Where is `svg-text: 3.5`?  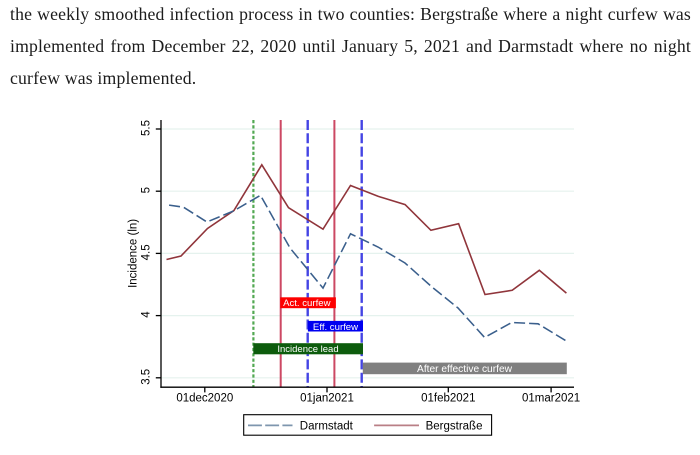 svg-text: 3.5 is located at coordinates (146, 377).